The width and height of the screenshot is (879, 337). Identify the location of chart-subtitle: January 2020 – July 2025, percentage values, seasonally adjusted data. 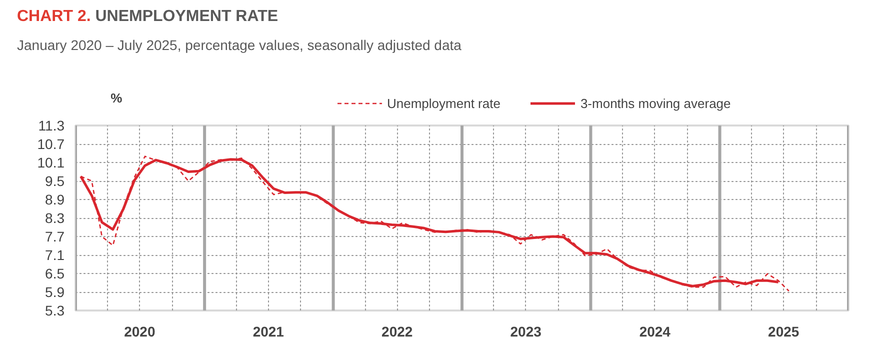
(239, 45).